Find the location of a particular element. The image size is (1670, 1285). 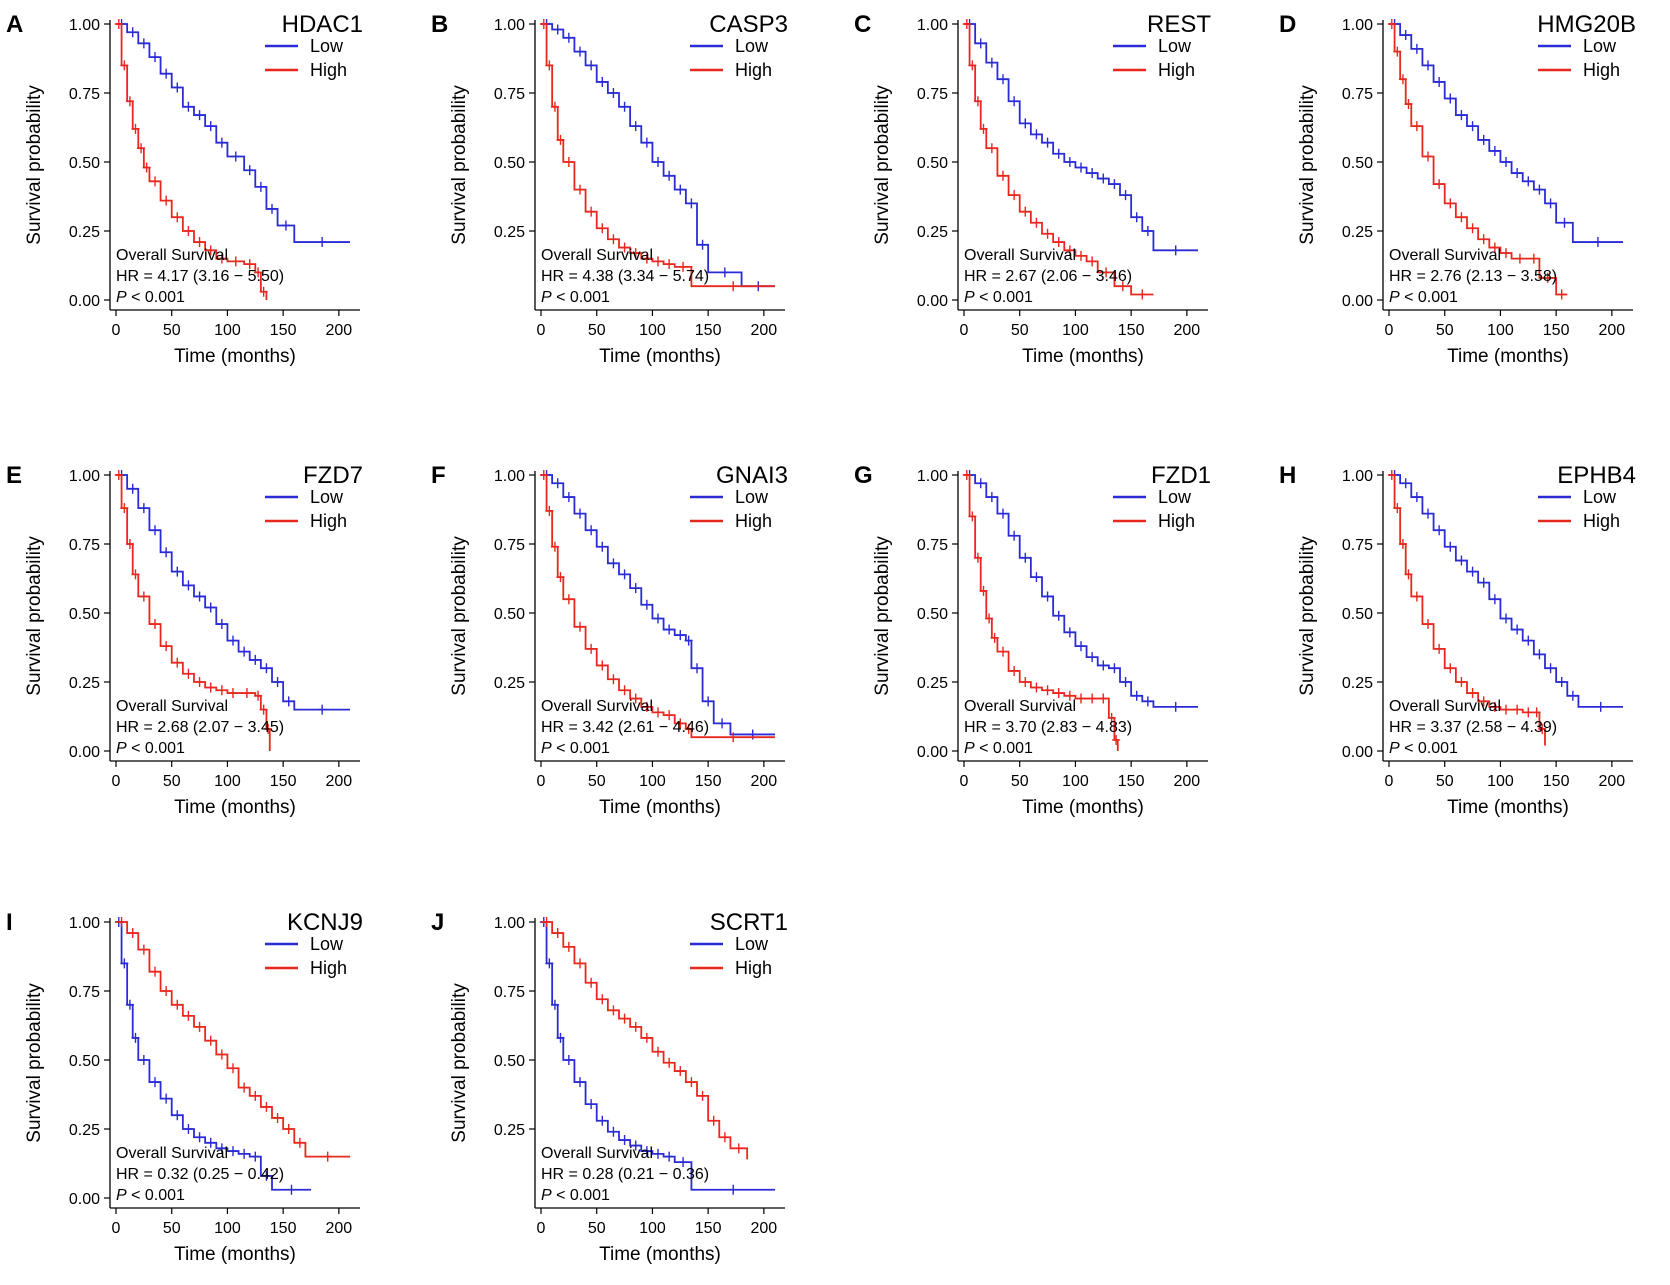

x-tick-label: 150 is located at coordinates (1131, 330).